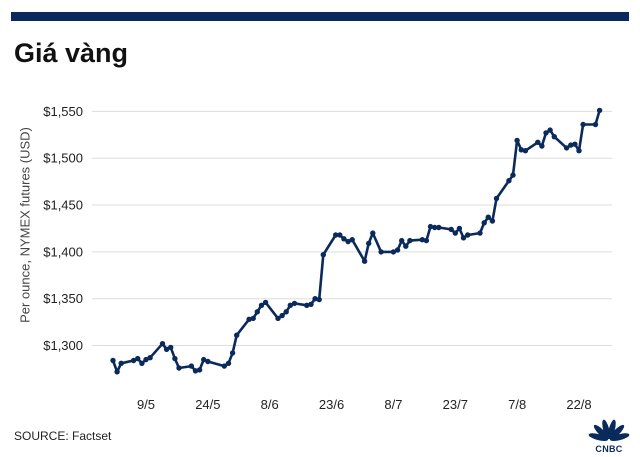  What do you see at coordinates (63, 298) in the screenshot?
I see `y-tick-label: $1,350` at bounding box center [63, 298].